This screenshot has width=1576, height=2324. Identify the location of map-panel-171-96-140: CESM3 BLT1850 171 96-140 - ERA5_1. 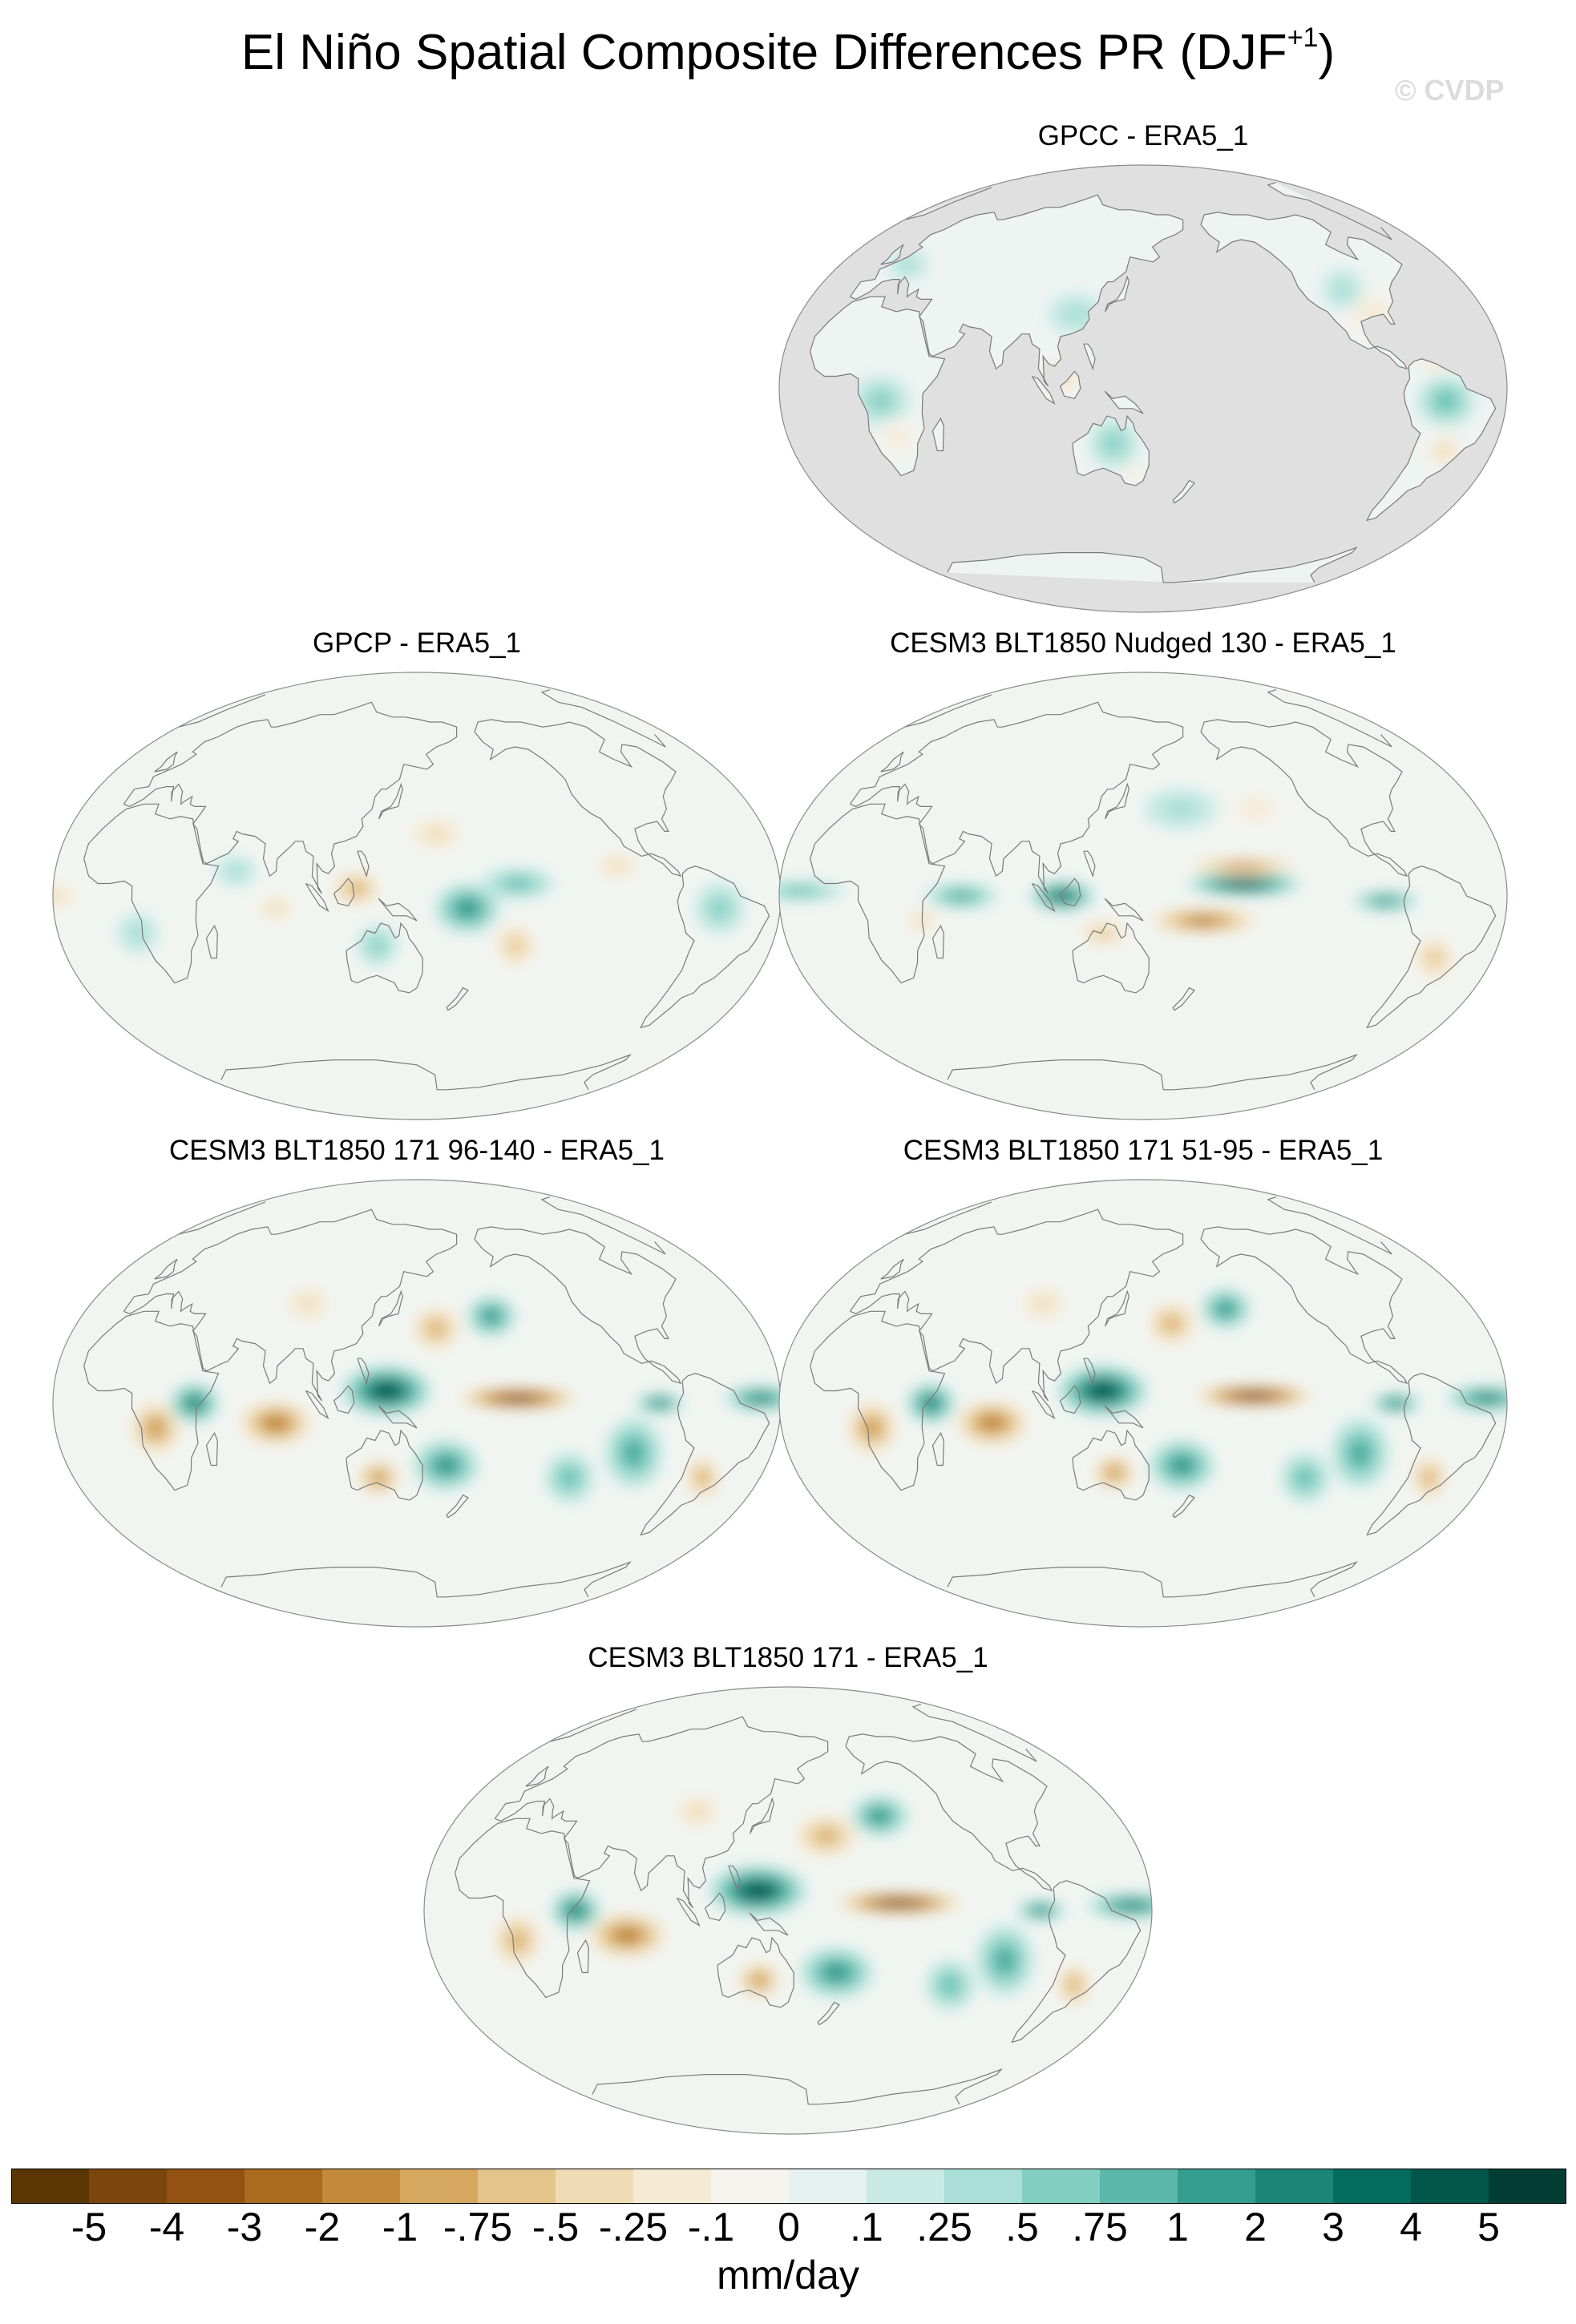
(417, 1383).